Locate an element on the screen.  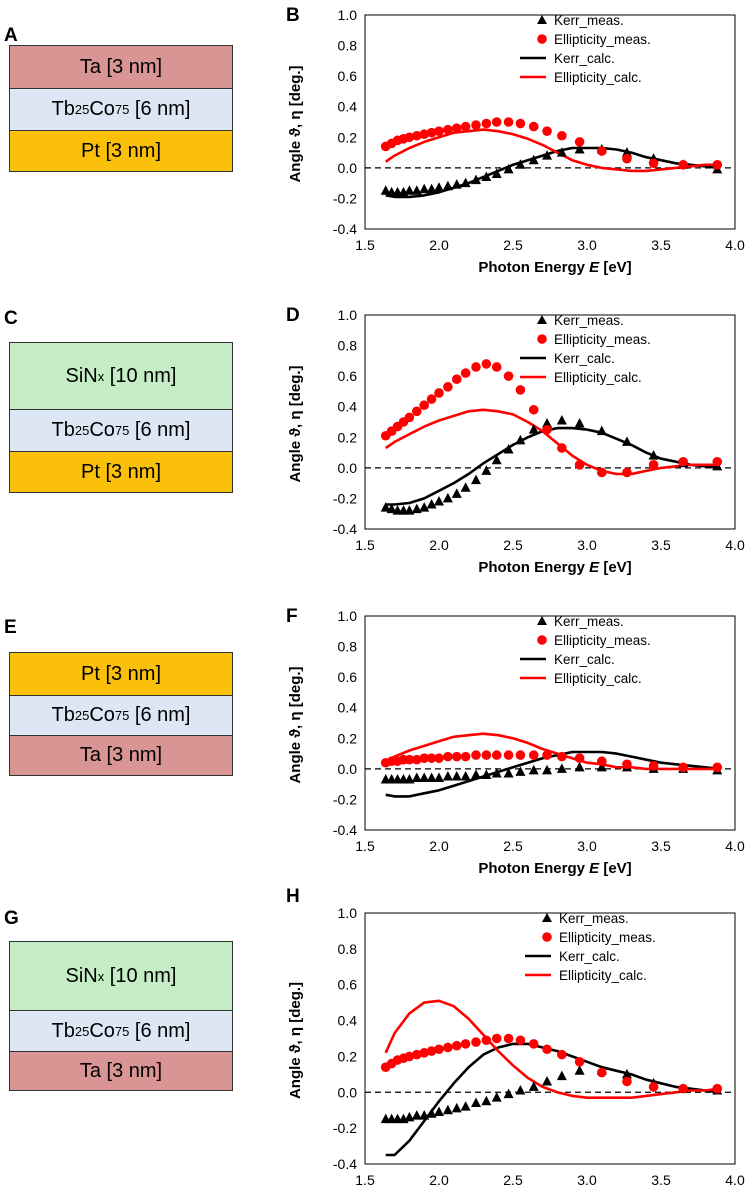
layer-stack-g: SiN x [10 nm] Tb 25 Co 75 [6 nm] Ta [3 nm] is located at coordinates (121, 1016).